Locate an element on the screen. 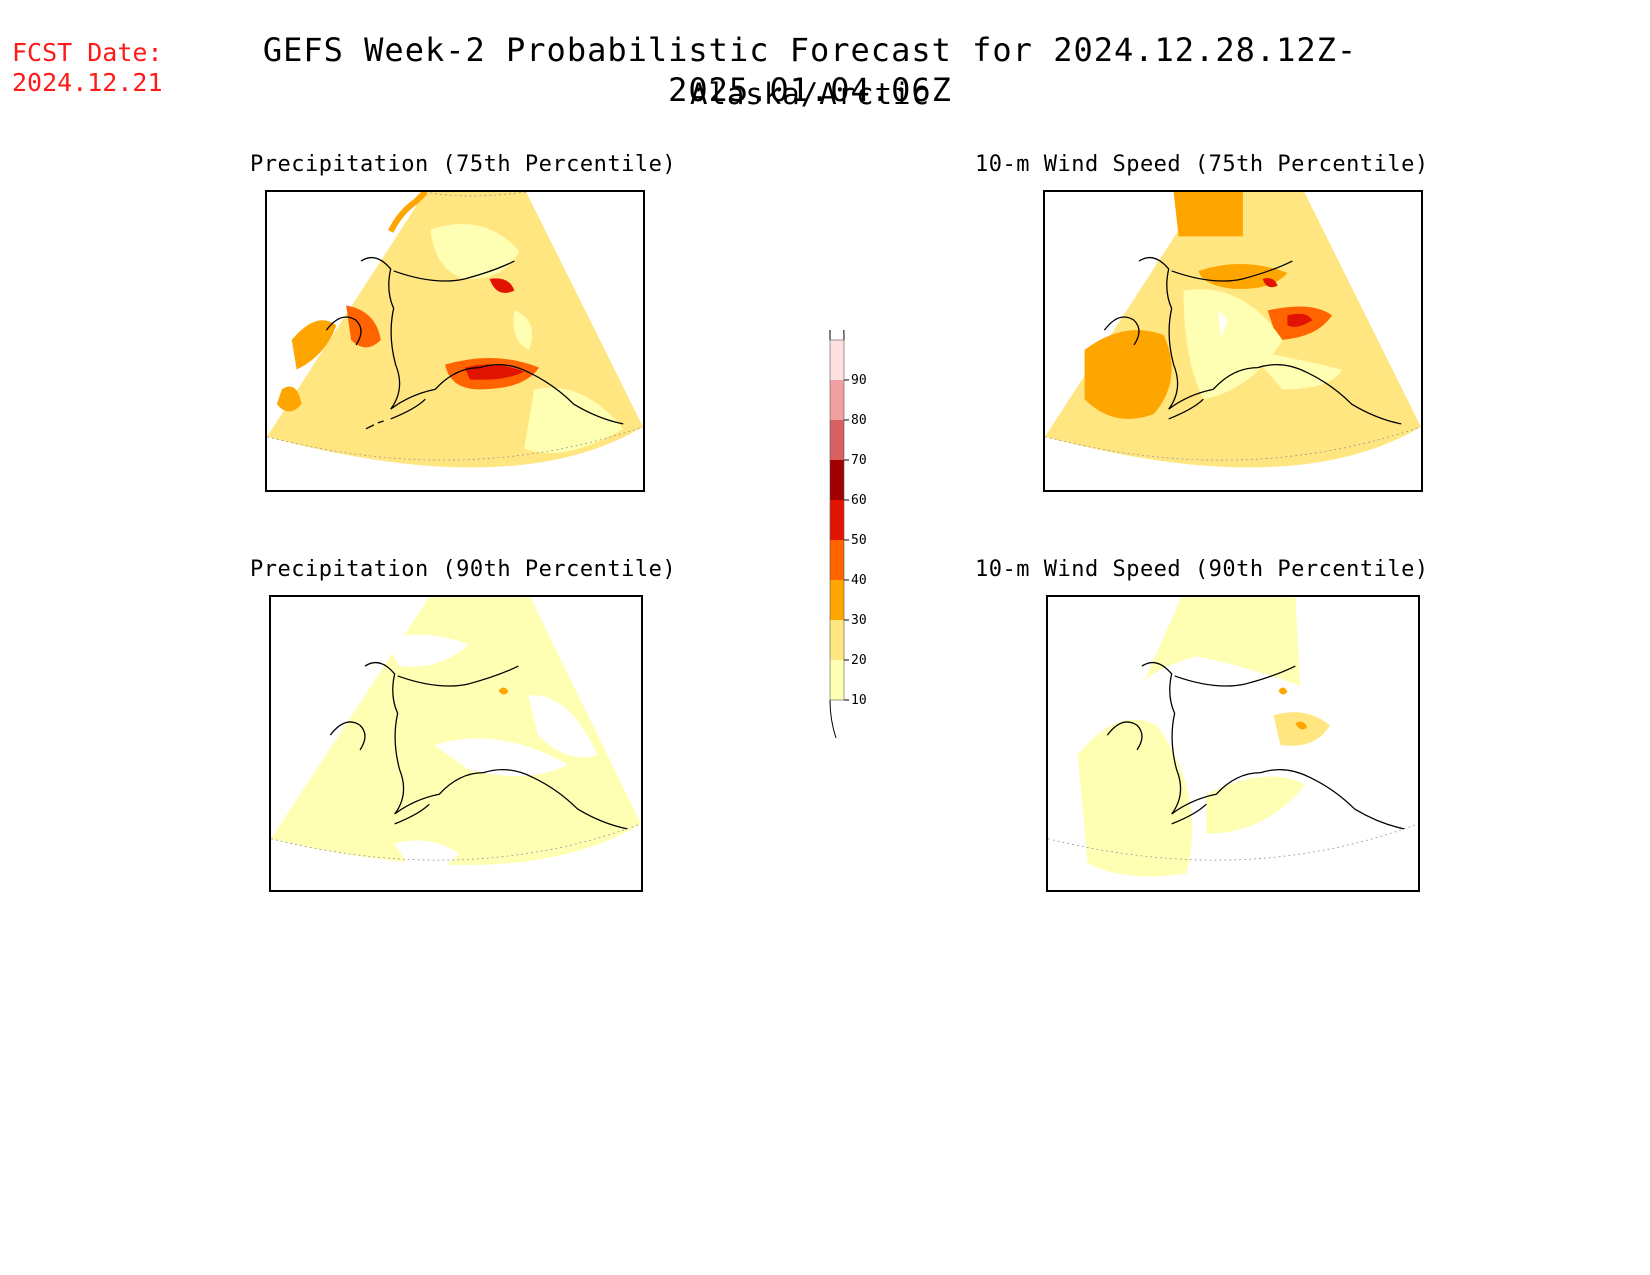 This screenshot has width=1650, height=1275. map-panel-wind90 is located at coordinates (1233, 743).